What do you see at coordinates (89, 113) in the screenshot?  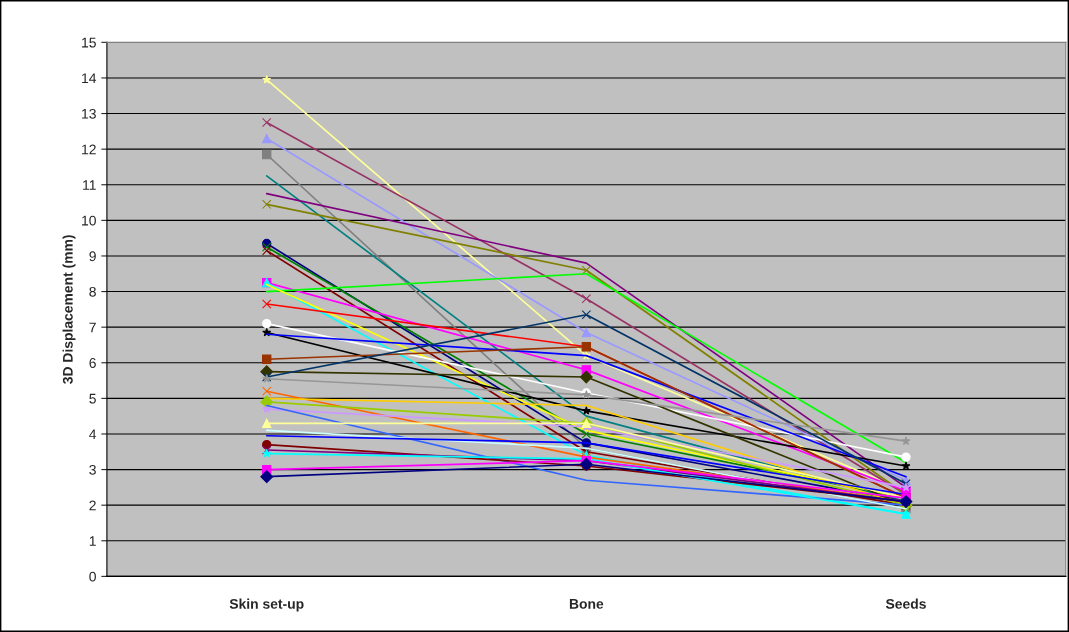 I see `y-tick-label: 13` at bounding box center [89, 113].